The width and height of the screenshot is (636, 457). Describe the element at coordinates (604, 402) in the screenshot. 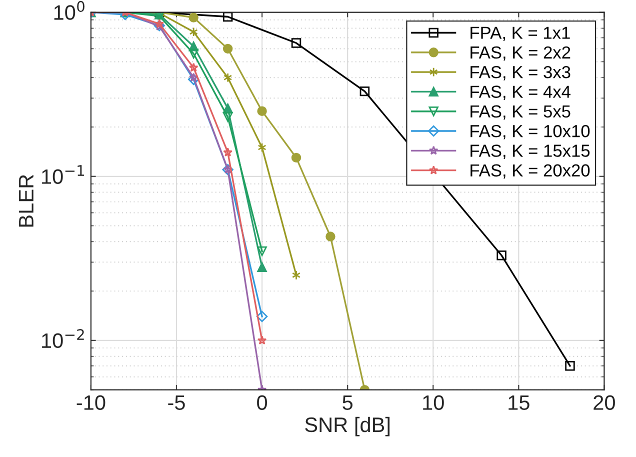

I see `x-tick-label: 20` at that location.